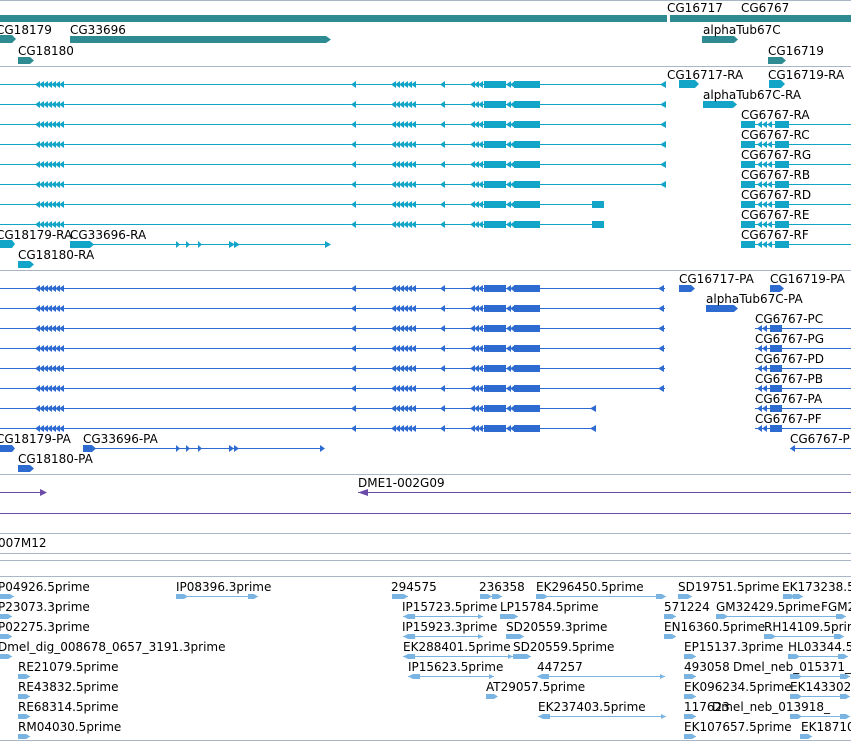 The width and height of the screenshot is (851, 742). Describe the element at coordinates (46, 51) in the screenshot. I see `gene-label-cg18180: CG18180` at that location.